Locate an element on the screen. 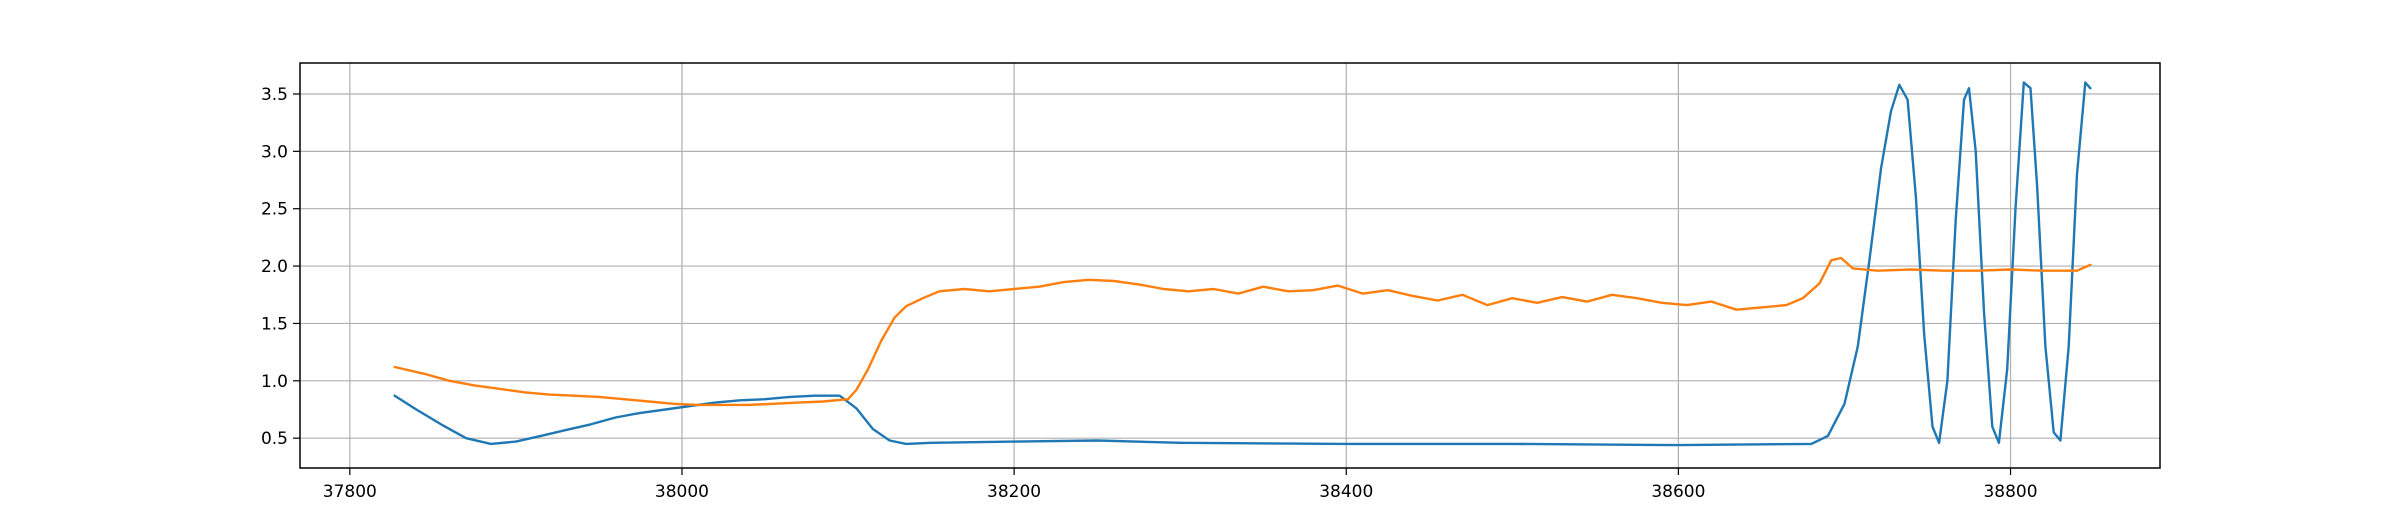  y-tick-label: 3.0 is located at coordinates (274, 152).